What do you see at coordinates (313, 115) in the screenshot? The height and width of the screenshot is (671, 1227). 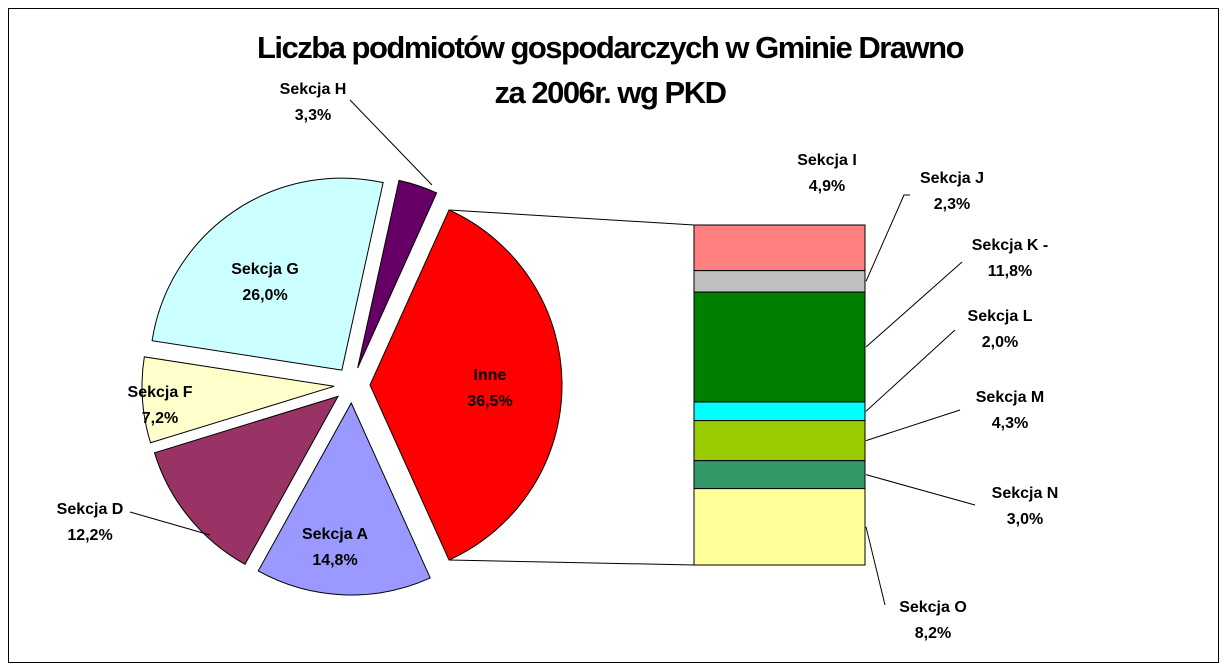 I see `data-label: 3,3%` at bounding box center [313, 115].